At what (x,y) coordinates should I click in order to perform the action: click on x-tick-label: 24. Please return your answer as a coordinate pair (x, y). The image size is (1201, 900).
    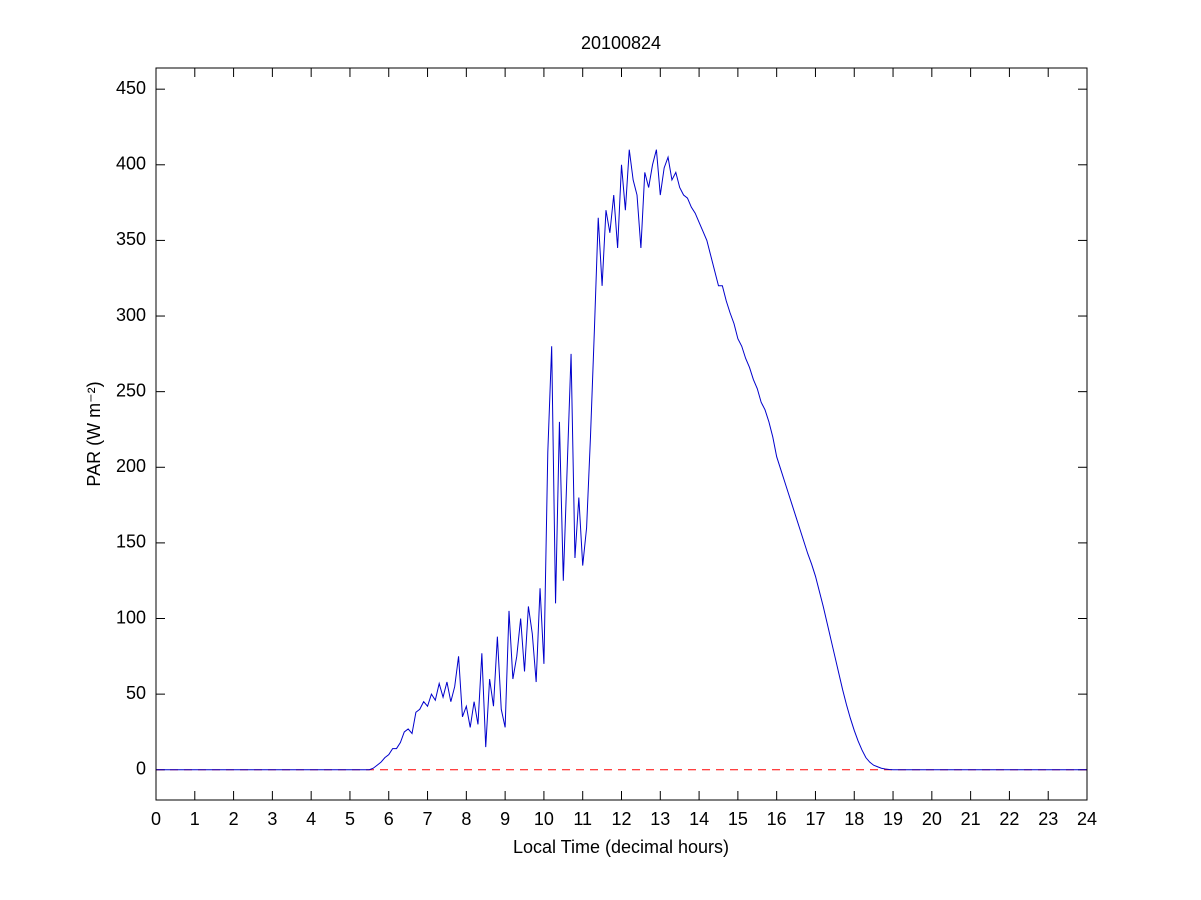
    Looking at the image, I should click on (1087, 819).